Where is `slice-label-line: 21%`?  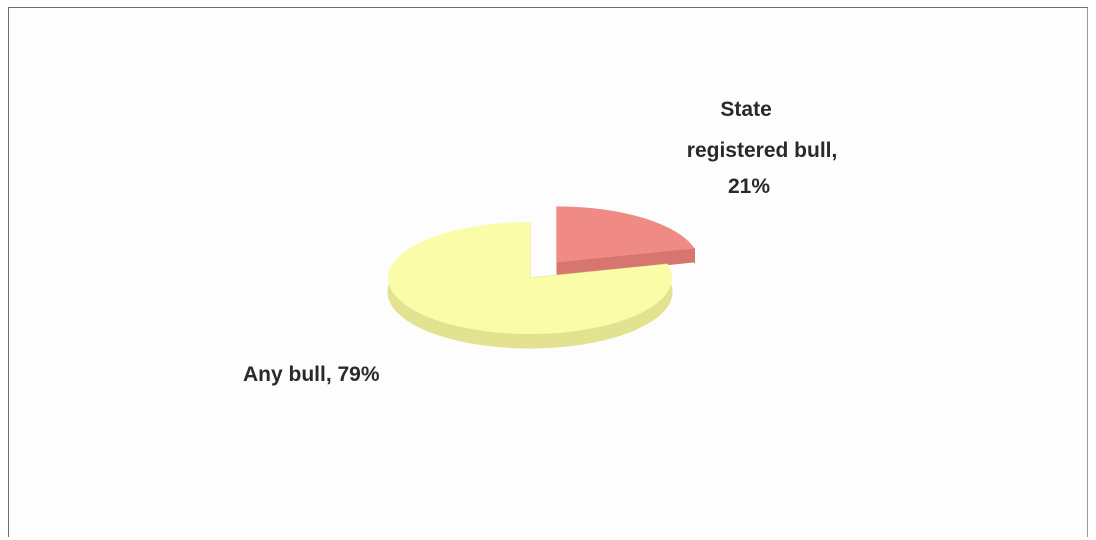 slice-label-line: 21% is located at coordinates (749, 186).